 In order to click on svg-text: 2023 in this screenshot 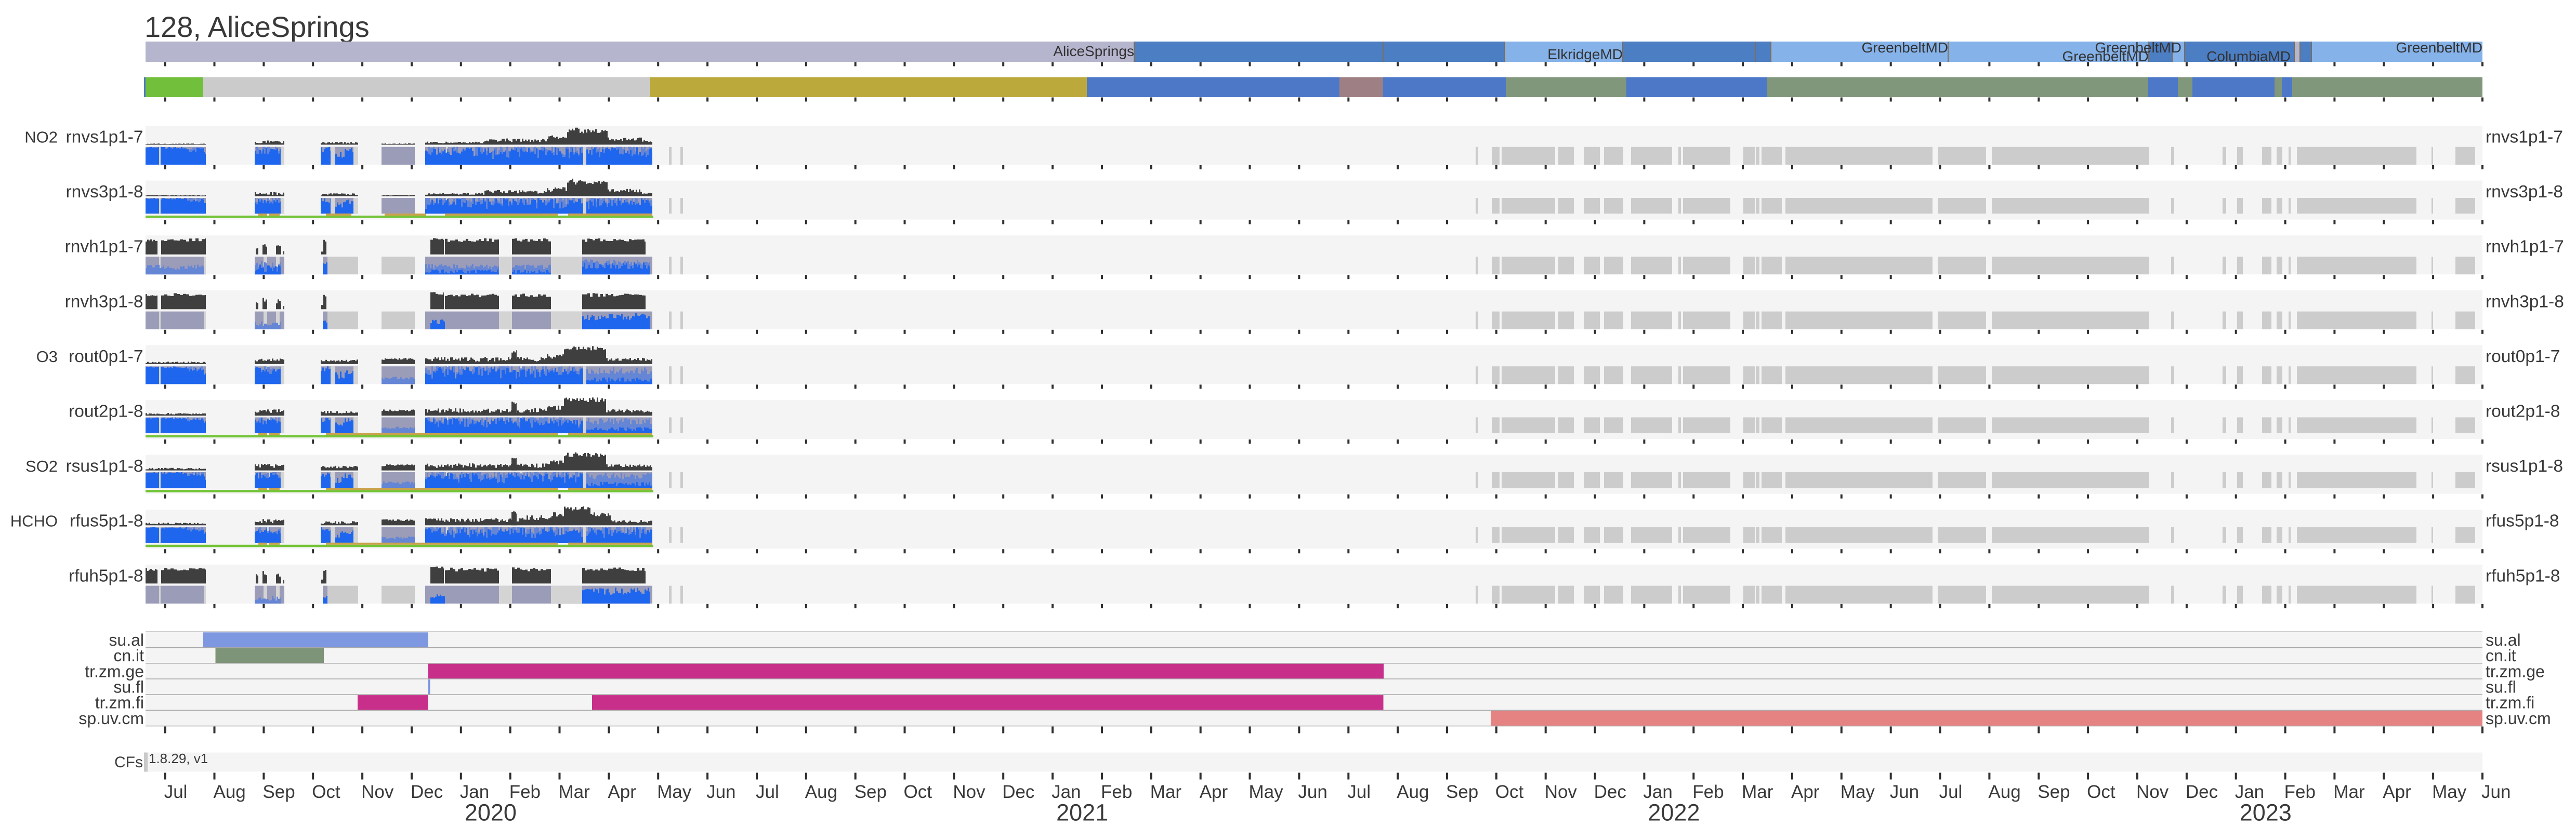, I will do `click(2266, 812)`.